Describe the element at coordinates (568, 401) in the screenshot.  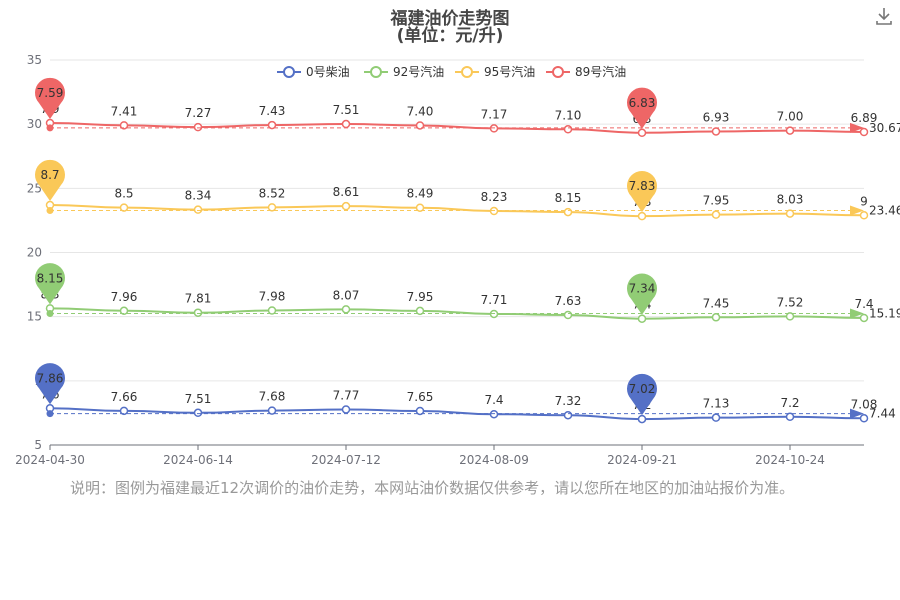
I see `data-label: 7.32` at that location.